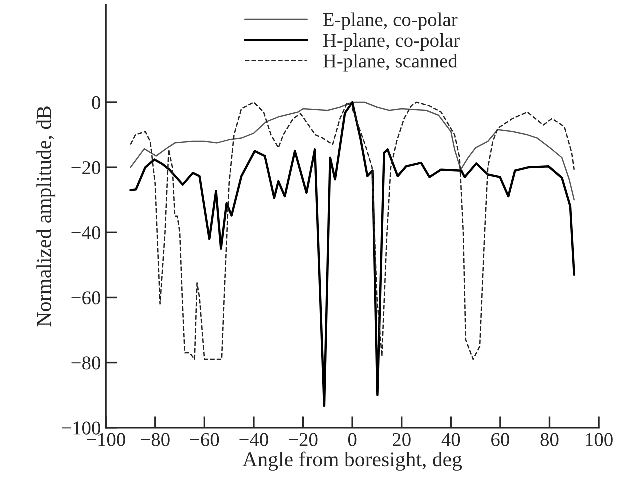 This screenshot has height=489, width=624. Describe the element at coordinates (549, 439) in the screenshot. I see `x-tick-label: 80` at that location.